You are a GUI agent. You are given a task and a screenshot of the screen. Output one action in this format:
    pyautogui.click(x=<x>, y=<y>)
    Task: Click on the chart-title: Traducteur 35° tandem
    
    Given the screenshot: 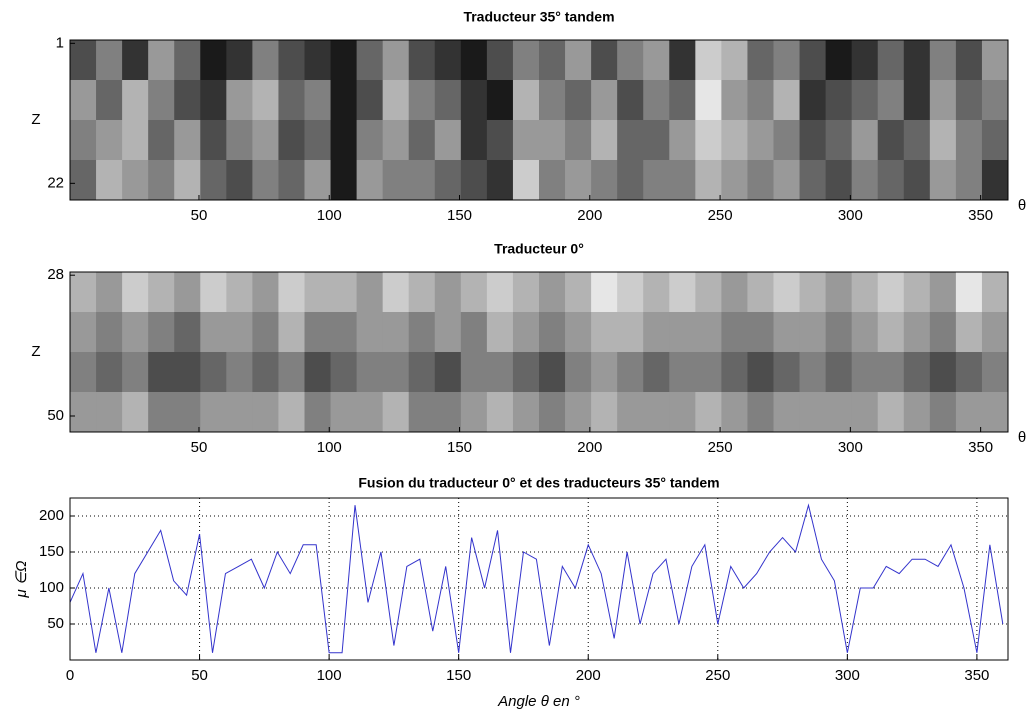 What is the action you would take?
    pyautogui.click(x=538, y=17)
    